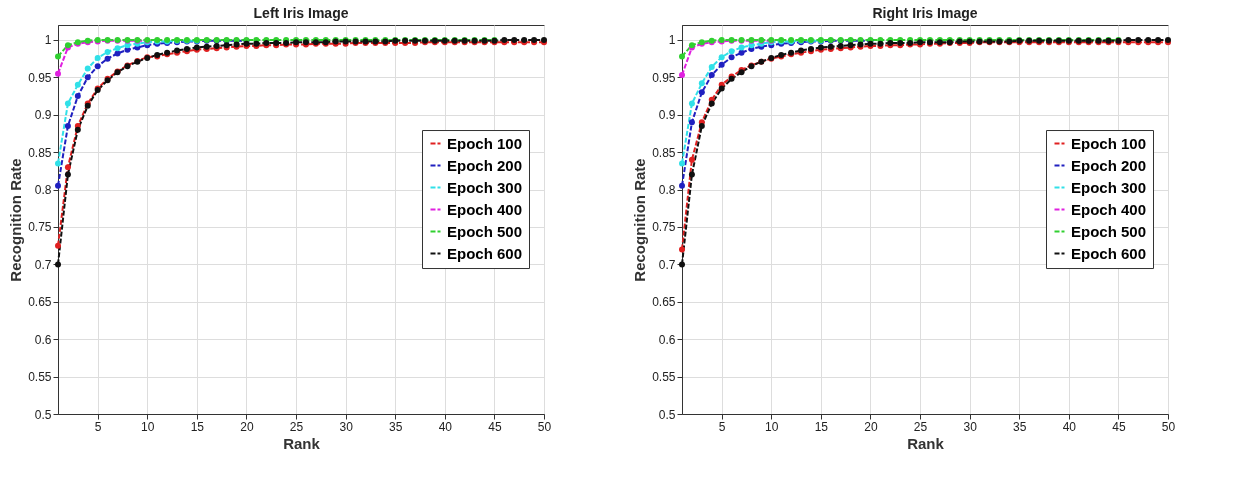  What do you see at coordinates (925, 13) in the screenshot?
I see `chart-title: Right Iris Image` at bounding box center [925, 13].